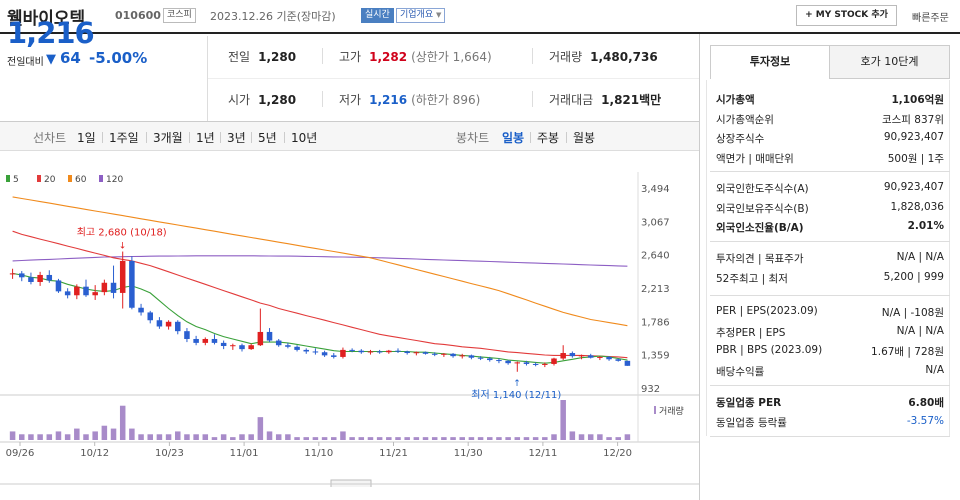 Image resolution: width=960 pixels, height=500 pixels. I want to click on legend-label: 120, so click(114, 180).